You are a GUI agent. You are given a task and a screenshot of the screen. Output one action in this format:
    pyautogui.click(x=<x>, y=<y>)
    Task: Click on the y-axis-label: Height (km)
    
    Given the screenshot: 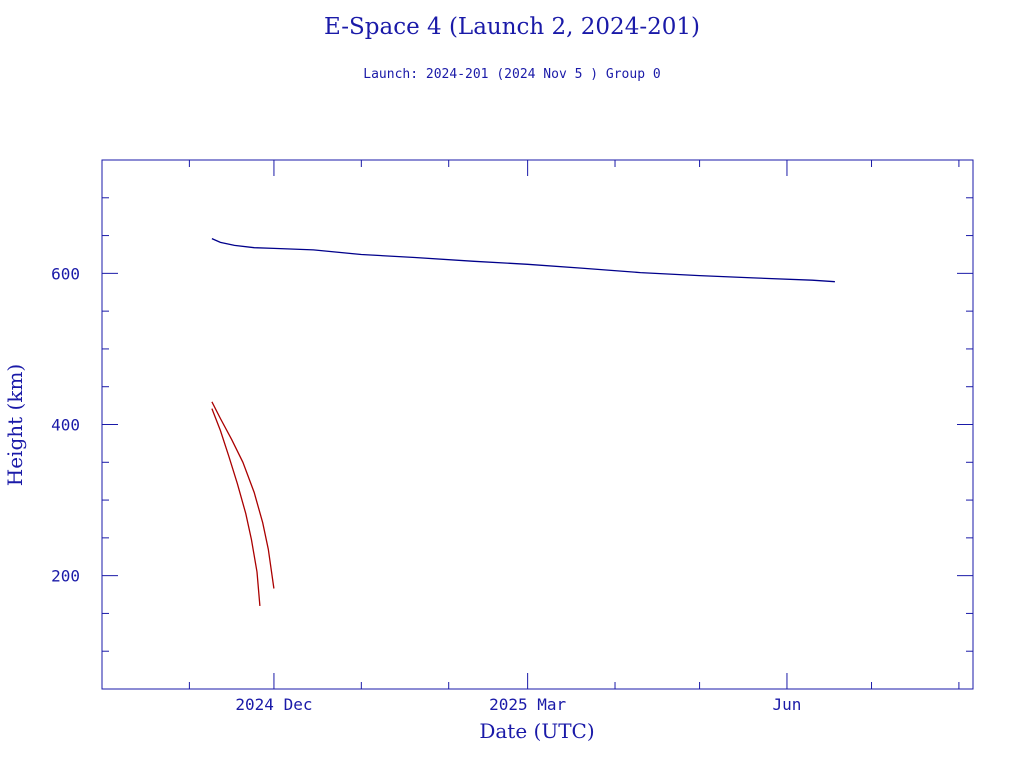 What is the action you would take?
    pyautogui.click(x=15, y=425)
    